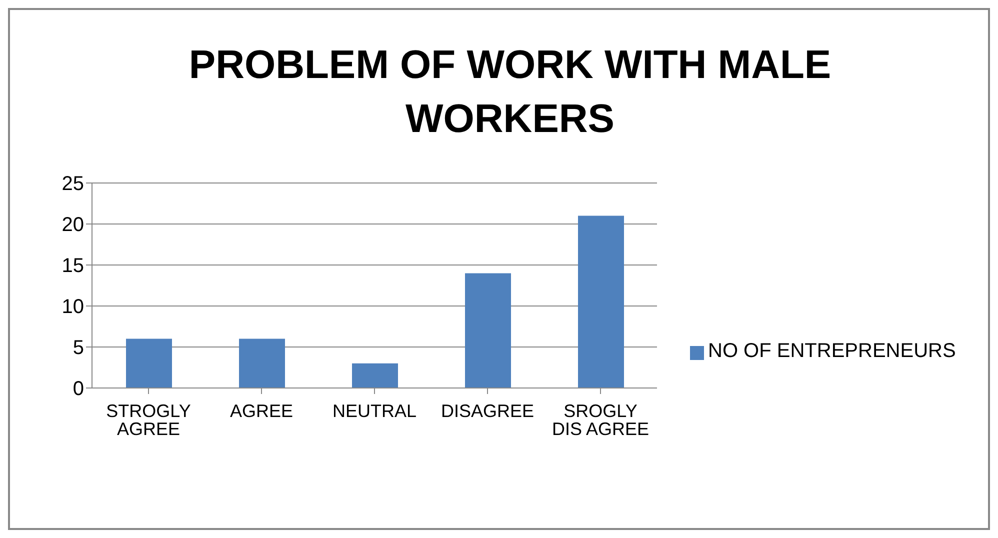 The image size is (998, 538). Describe the element at coordinates (73, 225) in the screenshot. I see `y-tick-label: 20` at that location.